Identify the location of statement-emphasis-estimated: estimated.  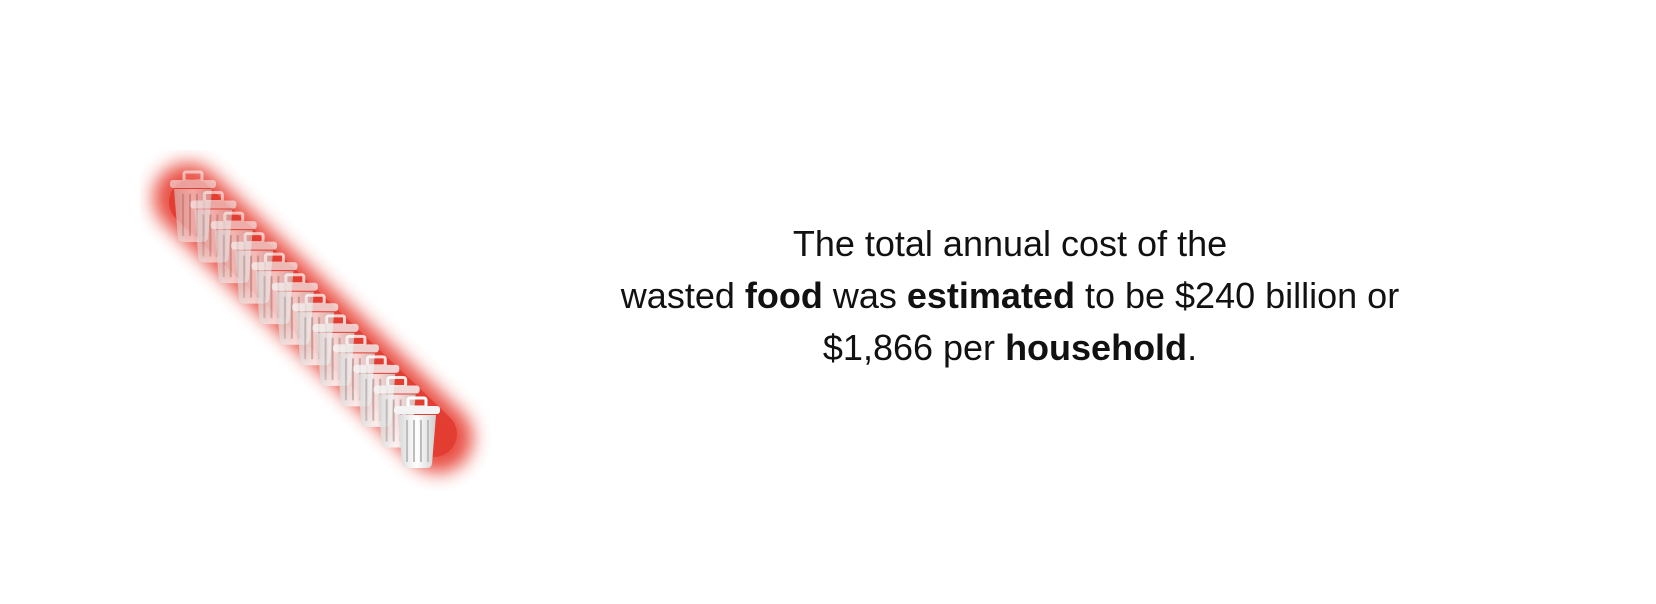
(990, 295).